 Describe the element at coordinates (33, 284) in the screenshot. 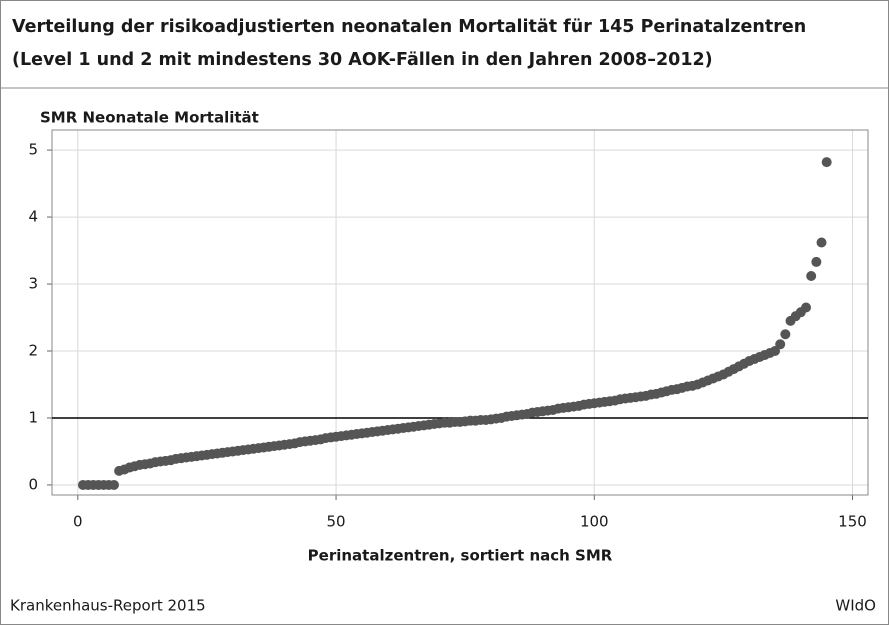

I see `y-tick-label: 3` at that location.